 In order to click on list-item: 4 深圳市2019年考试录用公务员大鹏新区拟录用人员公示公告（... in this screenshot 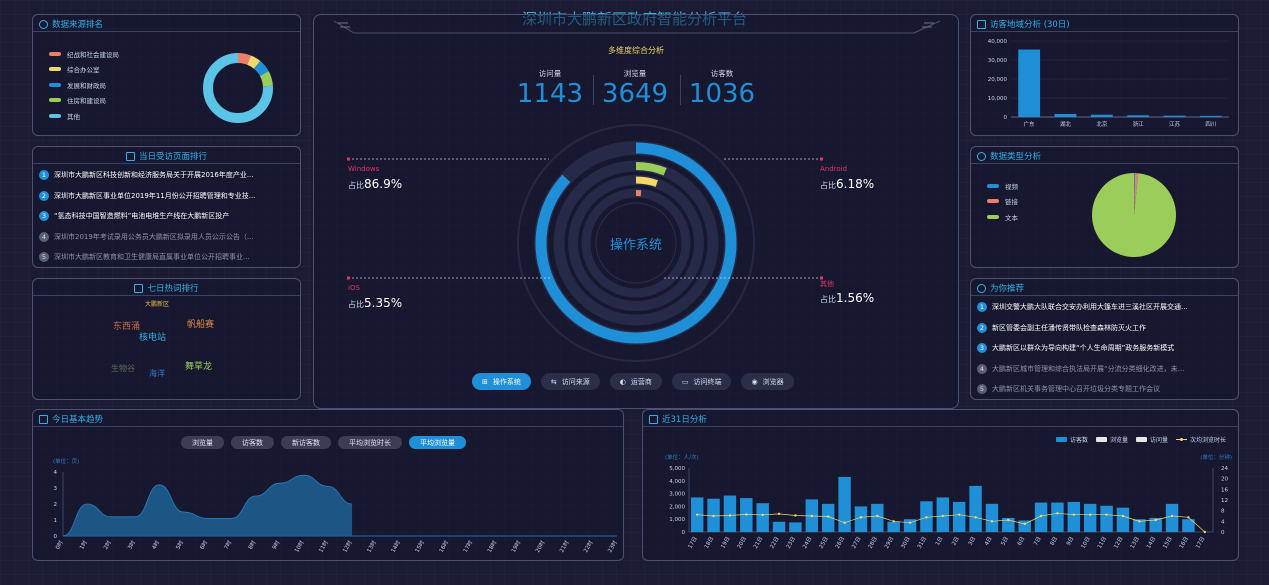, I will do `click(166, 237)`.